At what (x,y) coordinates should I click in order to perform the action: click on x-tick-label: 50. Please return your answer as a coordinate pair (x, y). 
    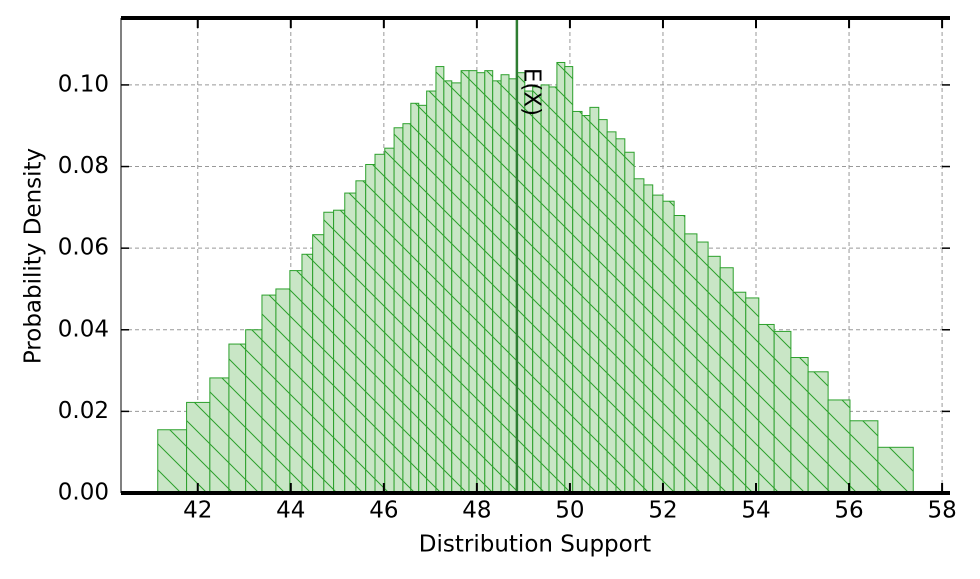
    Looking at the image, I should click on (569, 511).